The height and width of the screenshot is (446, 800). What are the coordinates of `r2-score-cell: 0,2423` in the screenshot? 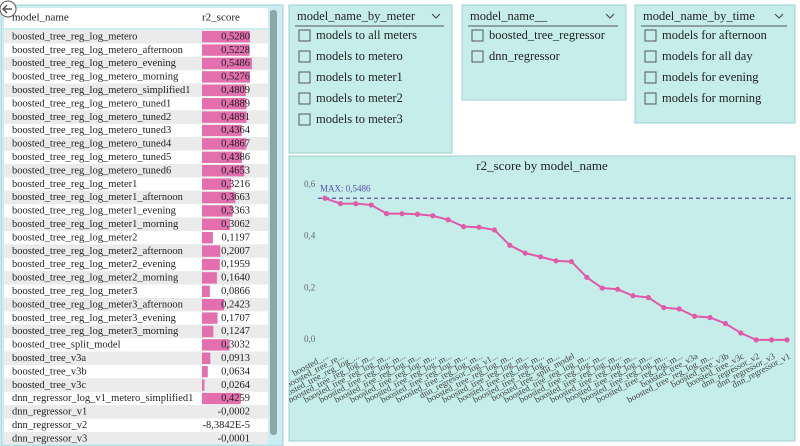 It's located at (235, 304).